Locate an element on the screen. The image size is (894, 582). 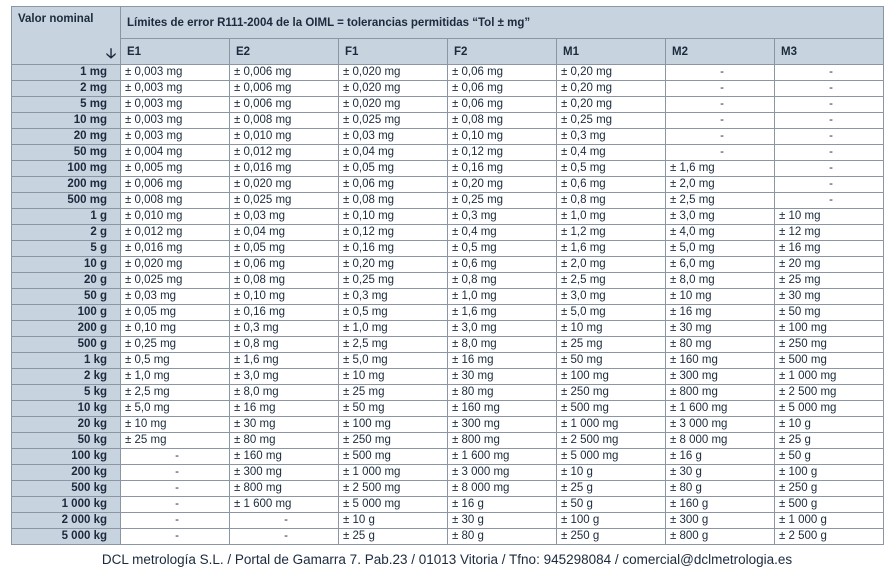
tolerance-cell-m3: ± 250 g is located at coordinates (829, 488).